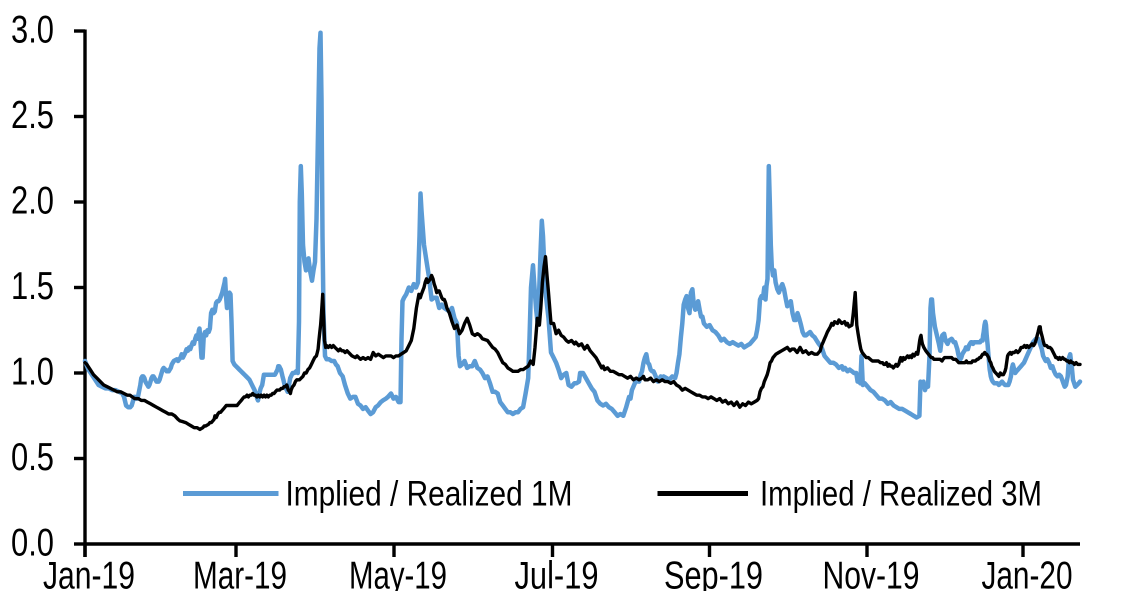 The width and height of the screenshot is (1123, 591). I want to click on svg-text: Implied / Realized 1M, so click(429, 494).